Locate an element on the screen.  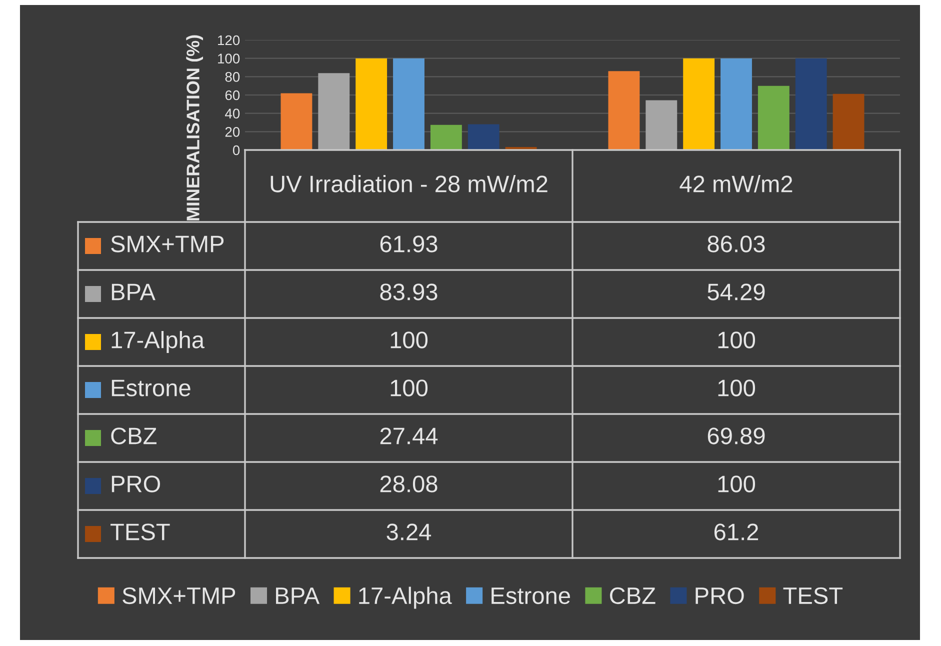
legend-label: 17-Alpha is located at coordinates (158, 342).